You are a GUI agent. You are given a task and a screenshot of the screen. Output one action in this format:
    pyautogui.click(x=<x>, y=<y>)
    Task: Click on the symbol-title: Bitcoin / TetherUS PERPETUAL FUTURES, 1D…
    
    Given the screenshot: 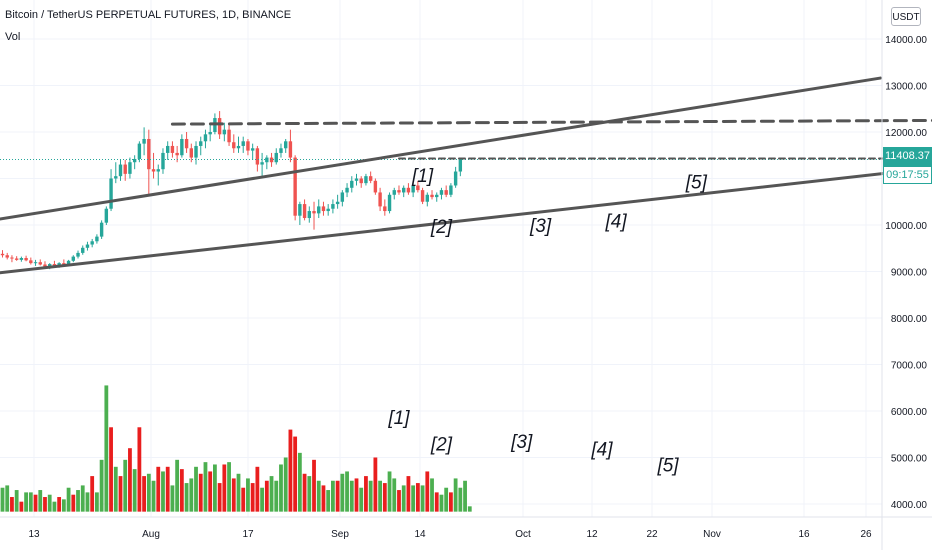 What is the action you would take?
    pyautogui.click(x=148, y=15)
    